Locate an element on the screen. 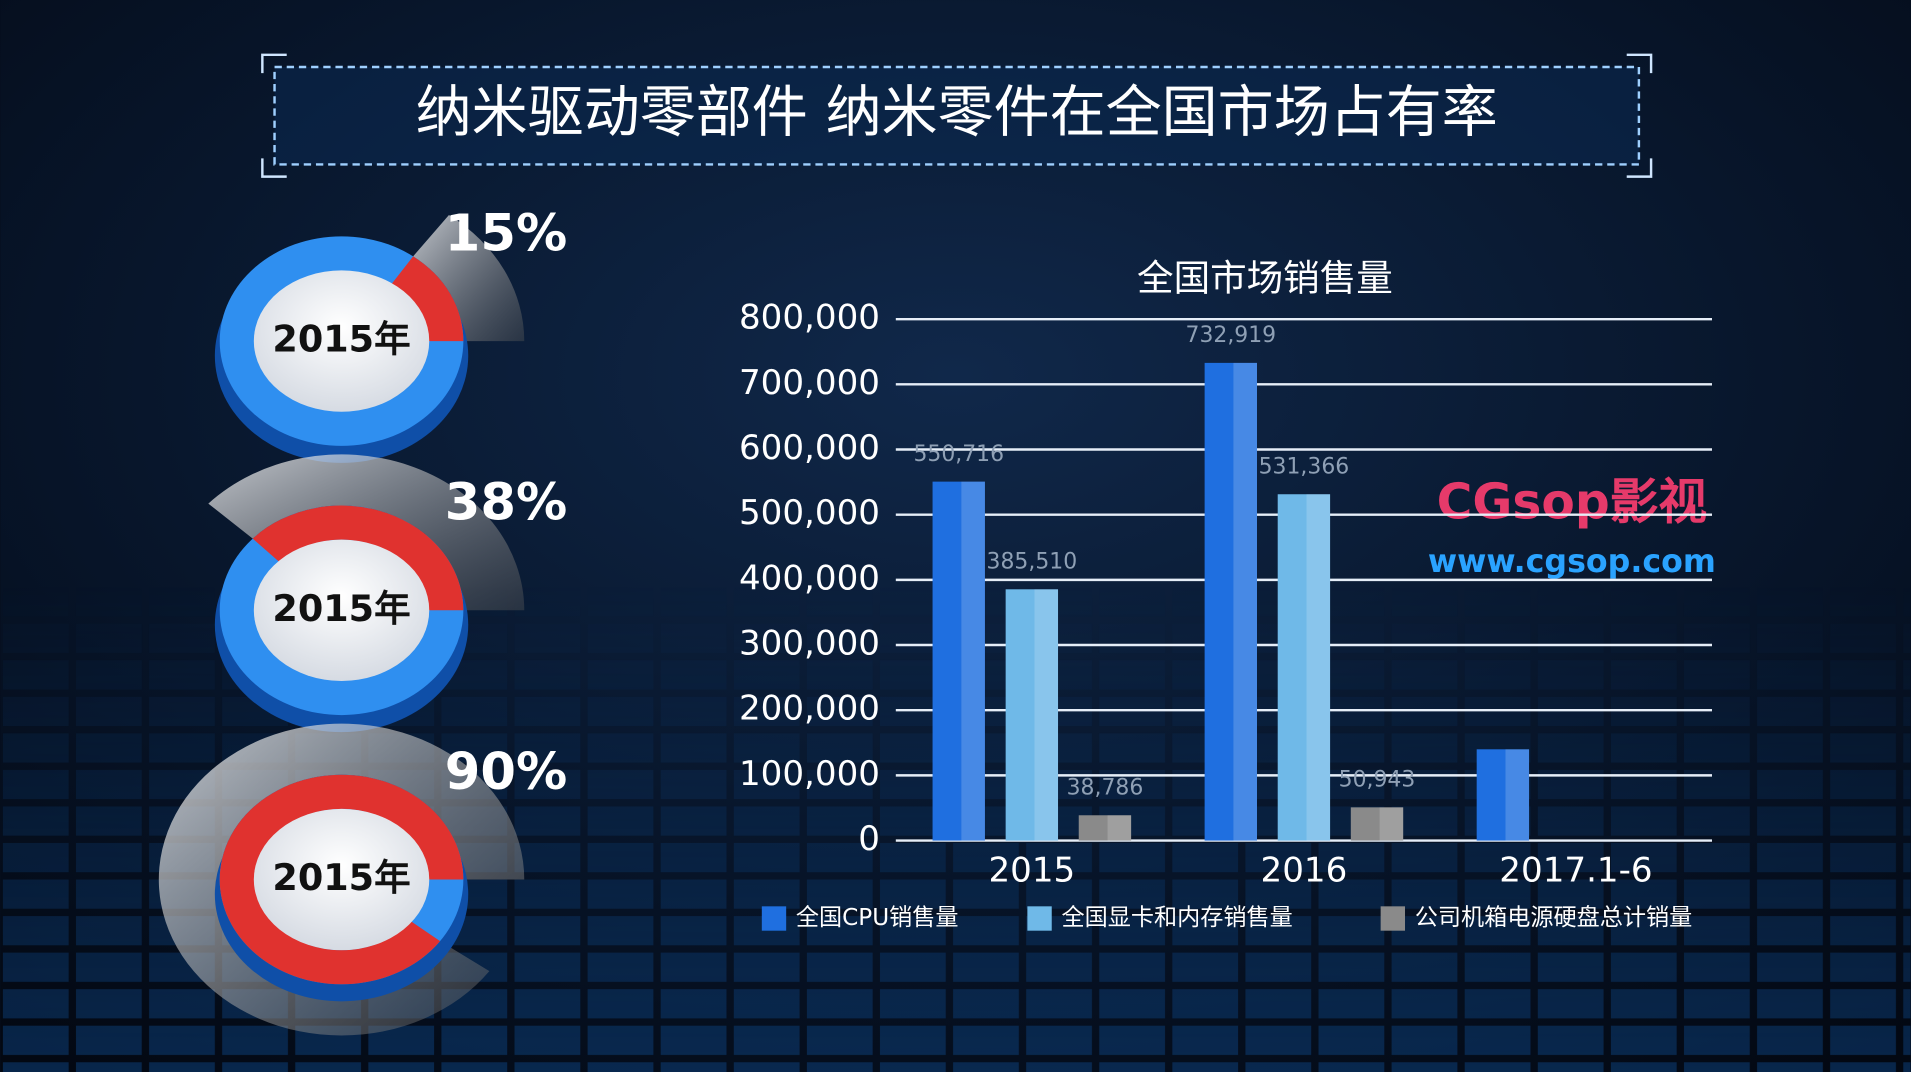 This screenshot has width=1911, height=1072. gauge-value-label: 90% is located at coordinates (506, 772).